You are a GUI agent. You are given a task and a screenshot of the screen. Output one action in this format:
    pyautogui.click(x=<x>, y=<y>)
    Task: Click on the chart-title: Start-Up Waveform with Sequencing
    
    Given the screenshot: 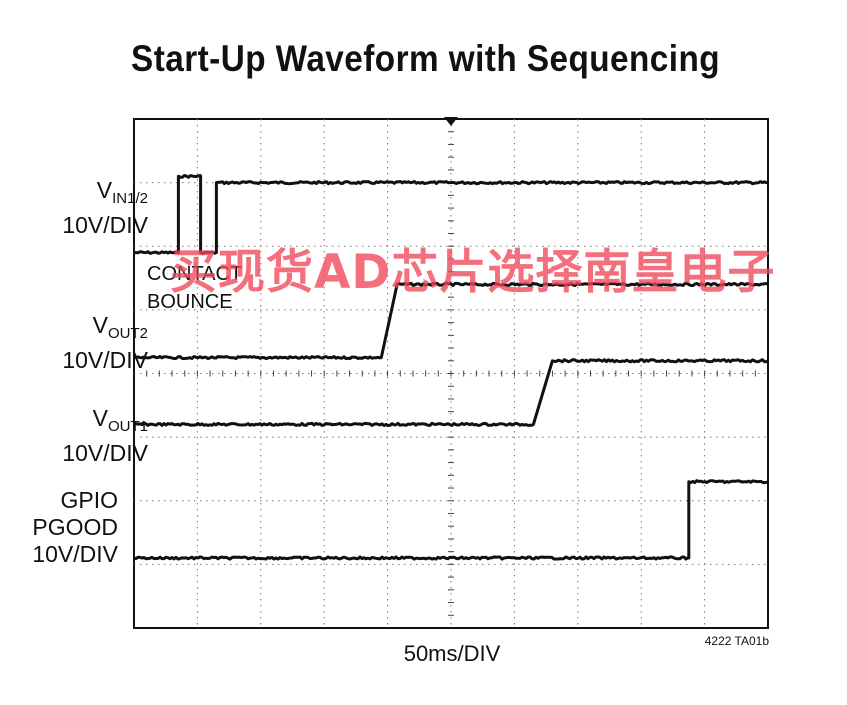 What is the action you would take?
    pyautogui.click(x=426, y=58)
    